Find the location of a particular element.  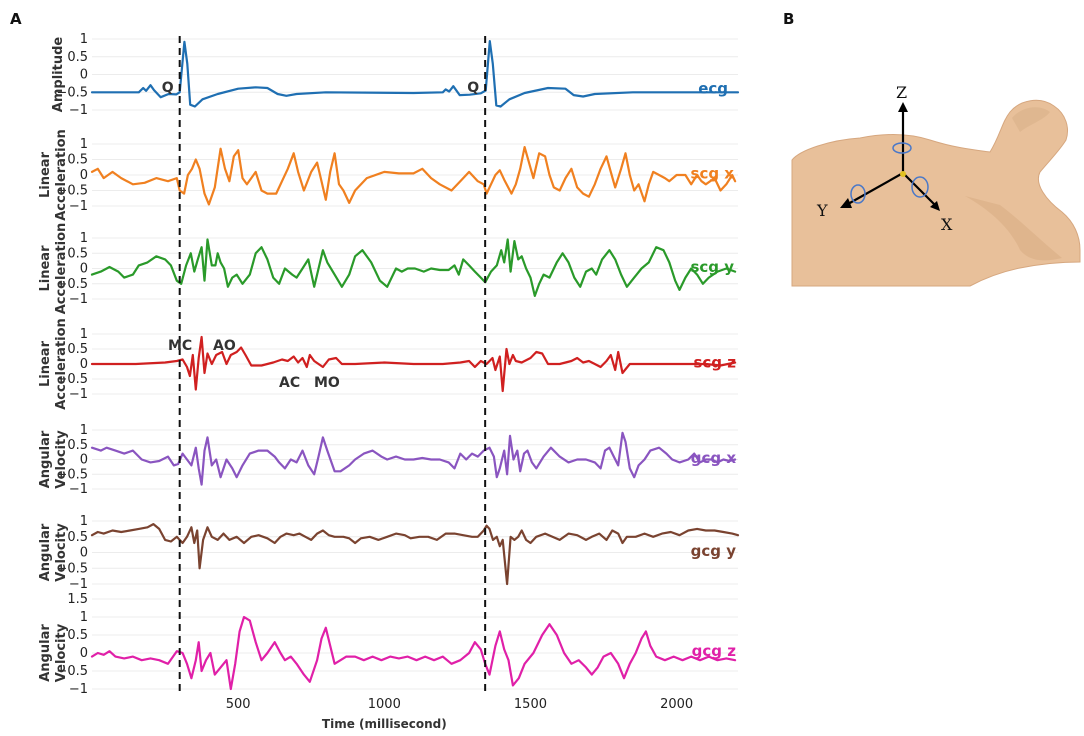

series-line-gcg-z is located at coordinates (413, 653).